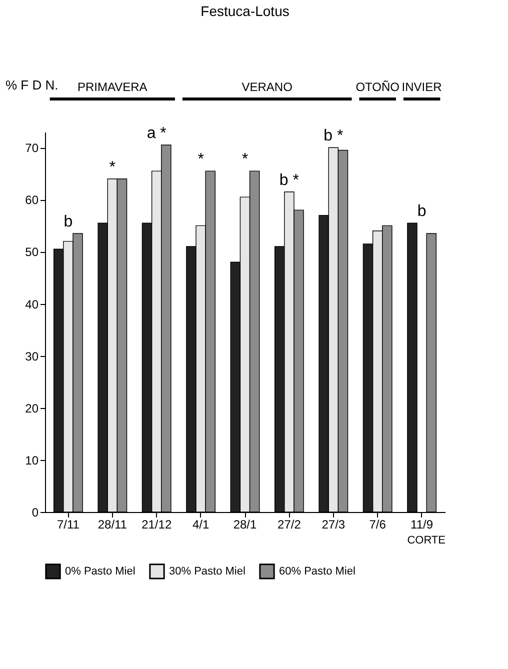  Describe the element at coordinates (32, 408) in the screenshot. I see `y-tick-label: 20` at that location.